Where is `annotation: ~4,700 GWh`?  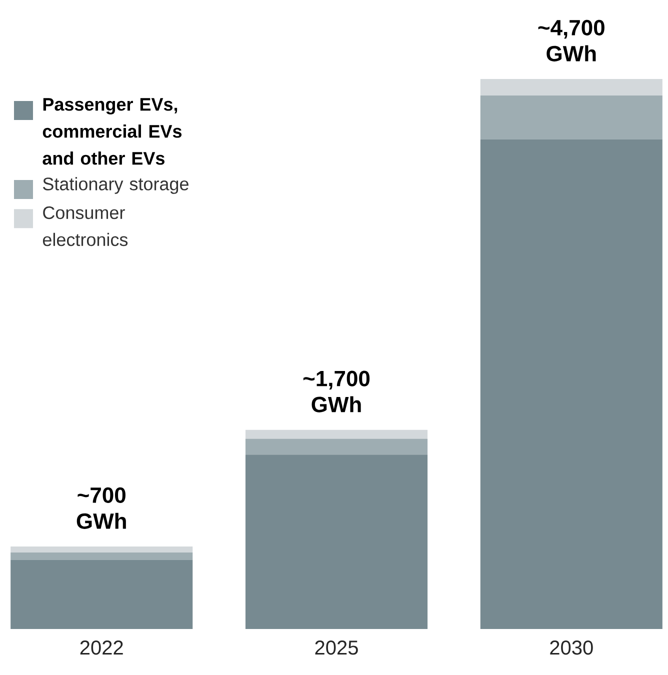 annotation: ~4,700 GWh is located at coordinates (571, 41).